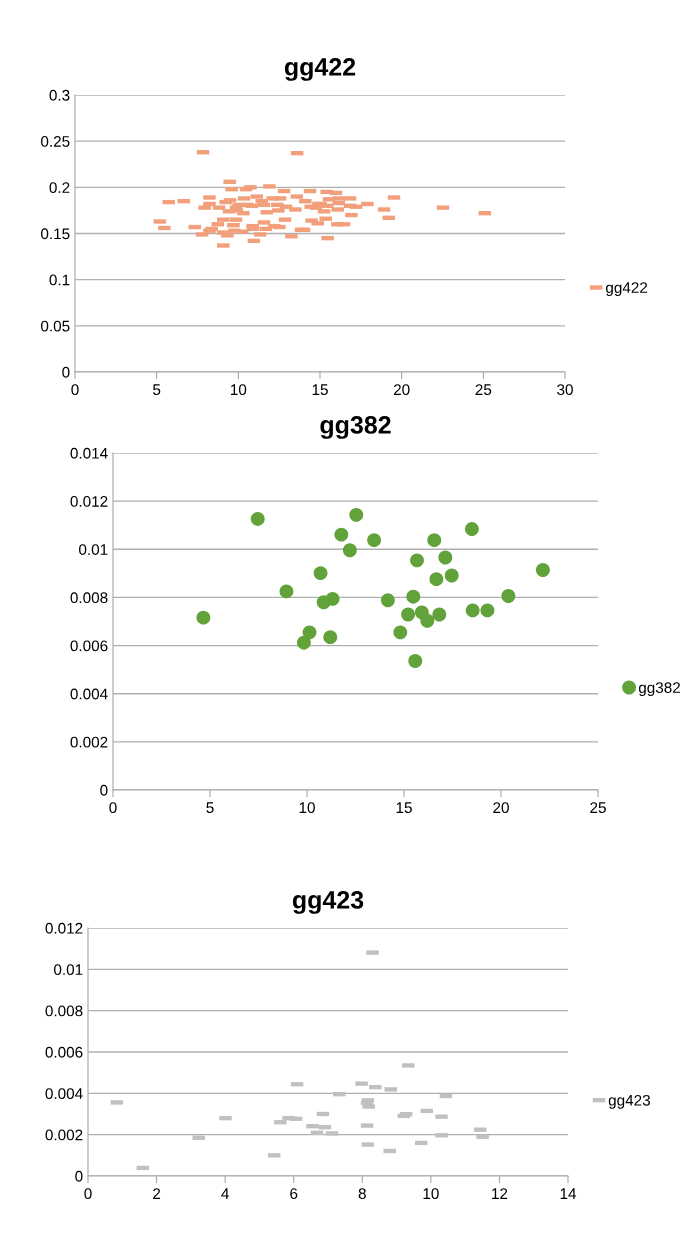 The image size is (685, 1248). I want to click on y-tick-label: 0.2, so click(59, 188).